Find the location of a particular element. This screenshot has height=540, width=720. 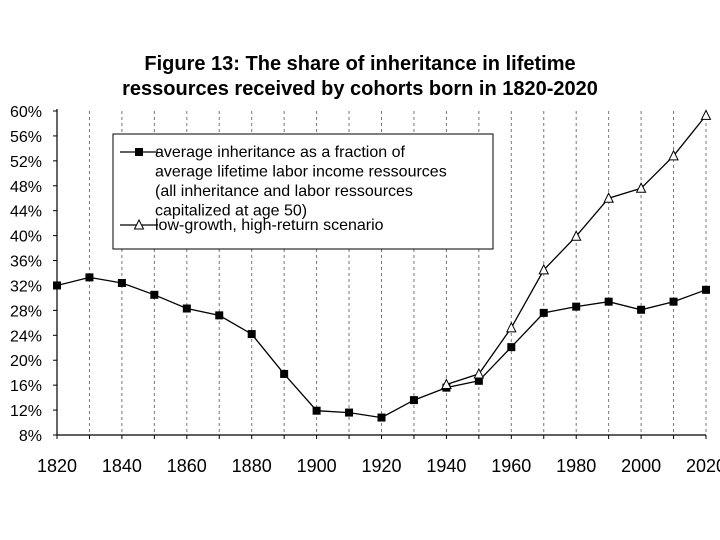

x-tick-label: 2000 is located at coordinates (641, 466).